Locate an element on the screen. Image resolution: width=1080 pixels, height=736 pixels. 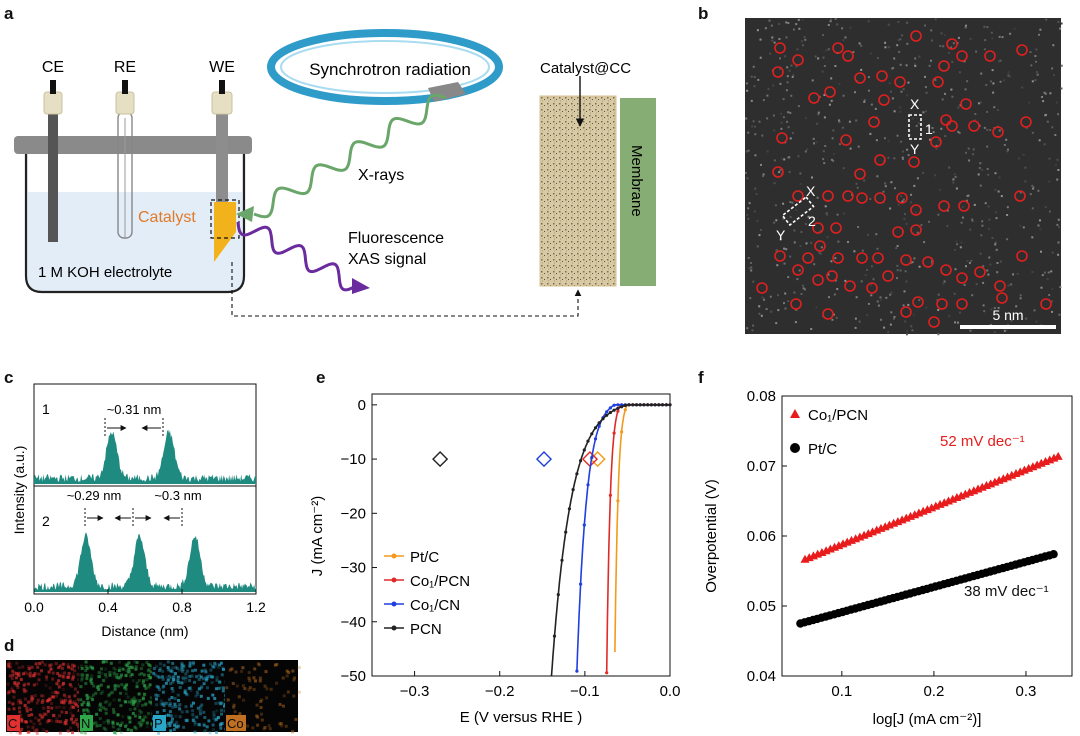
line2-y-label: Y is located at coordinates (781, 235).